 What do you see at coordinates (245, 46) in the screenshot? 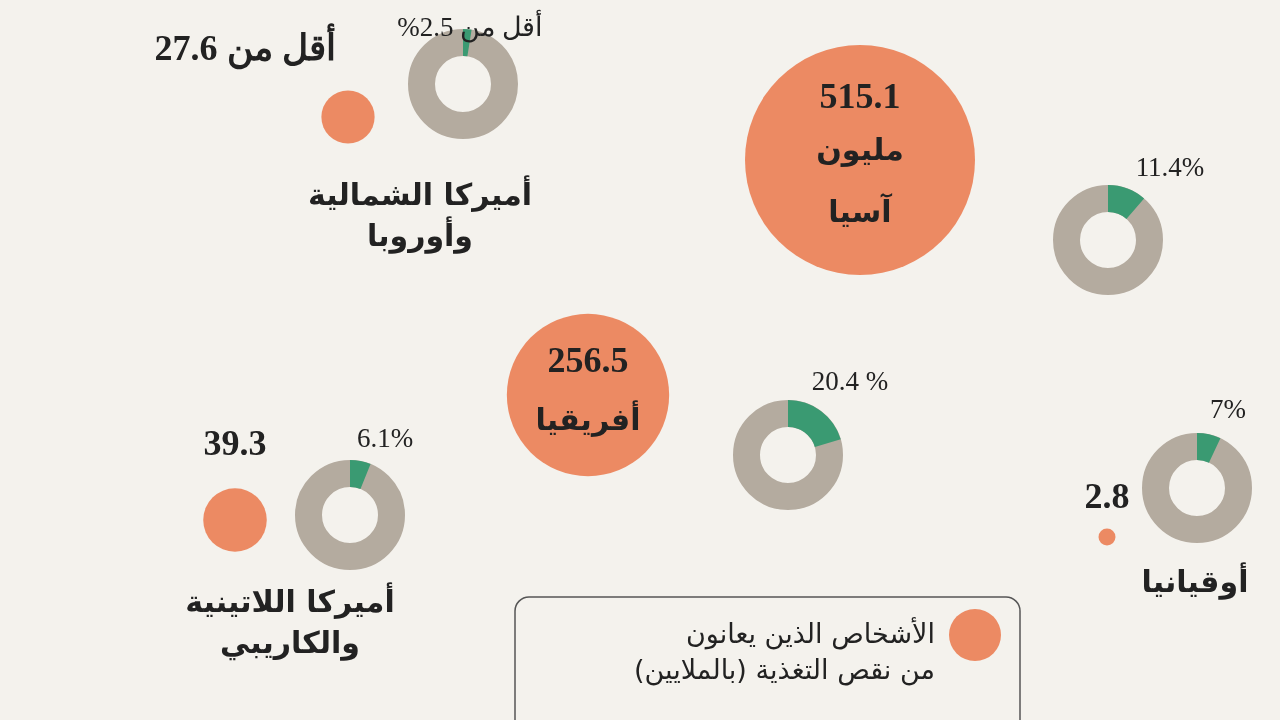
I see `data-label: أقل من 27.6` at bounding box center [245, 46].